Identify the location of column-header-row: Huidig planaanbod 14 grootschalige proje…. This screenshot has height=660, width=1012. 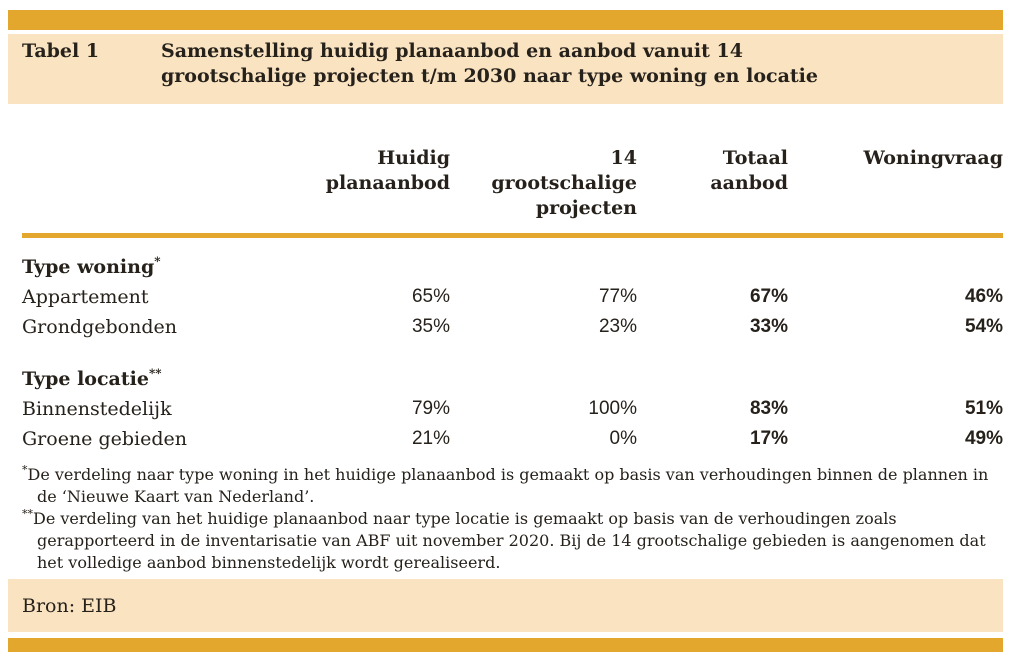
(512, 183).